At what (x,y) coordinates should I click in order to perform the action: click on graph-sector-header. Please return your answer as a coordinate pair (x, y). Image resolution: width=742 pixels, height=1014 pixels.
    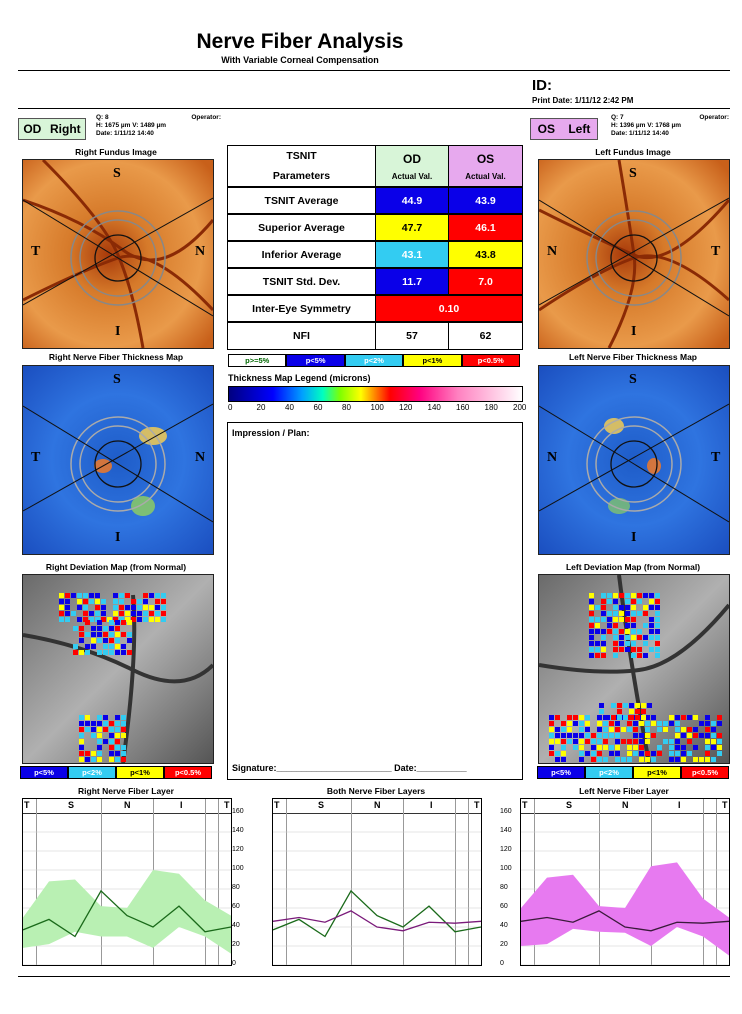
    Looking at the image, I should click on (127, 806).